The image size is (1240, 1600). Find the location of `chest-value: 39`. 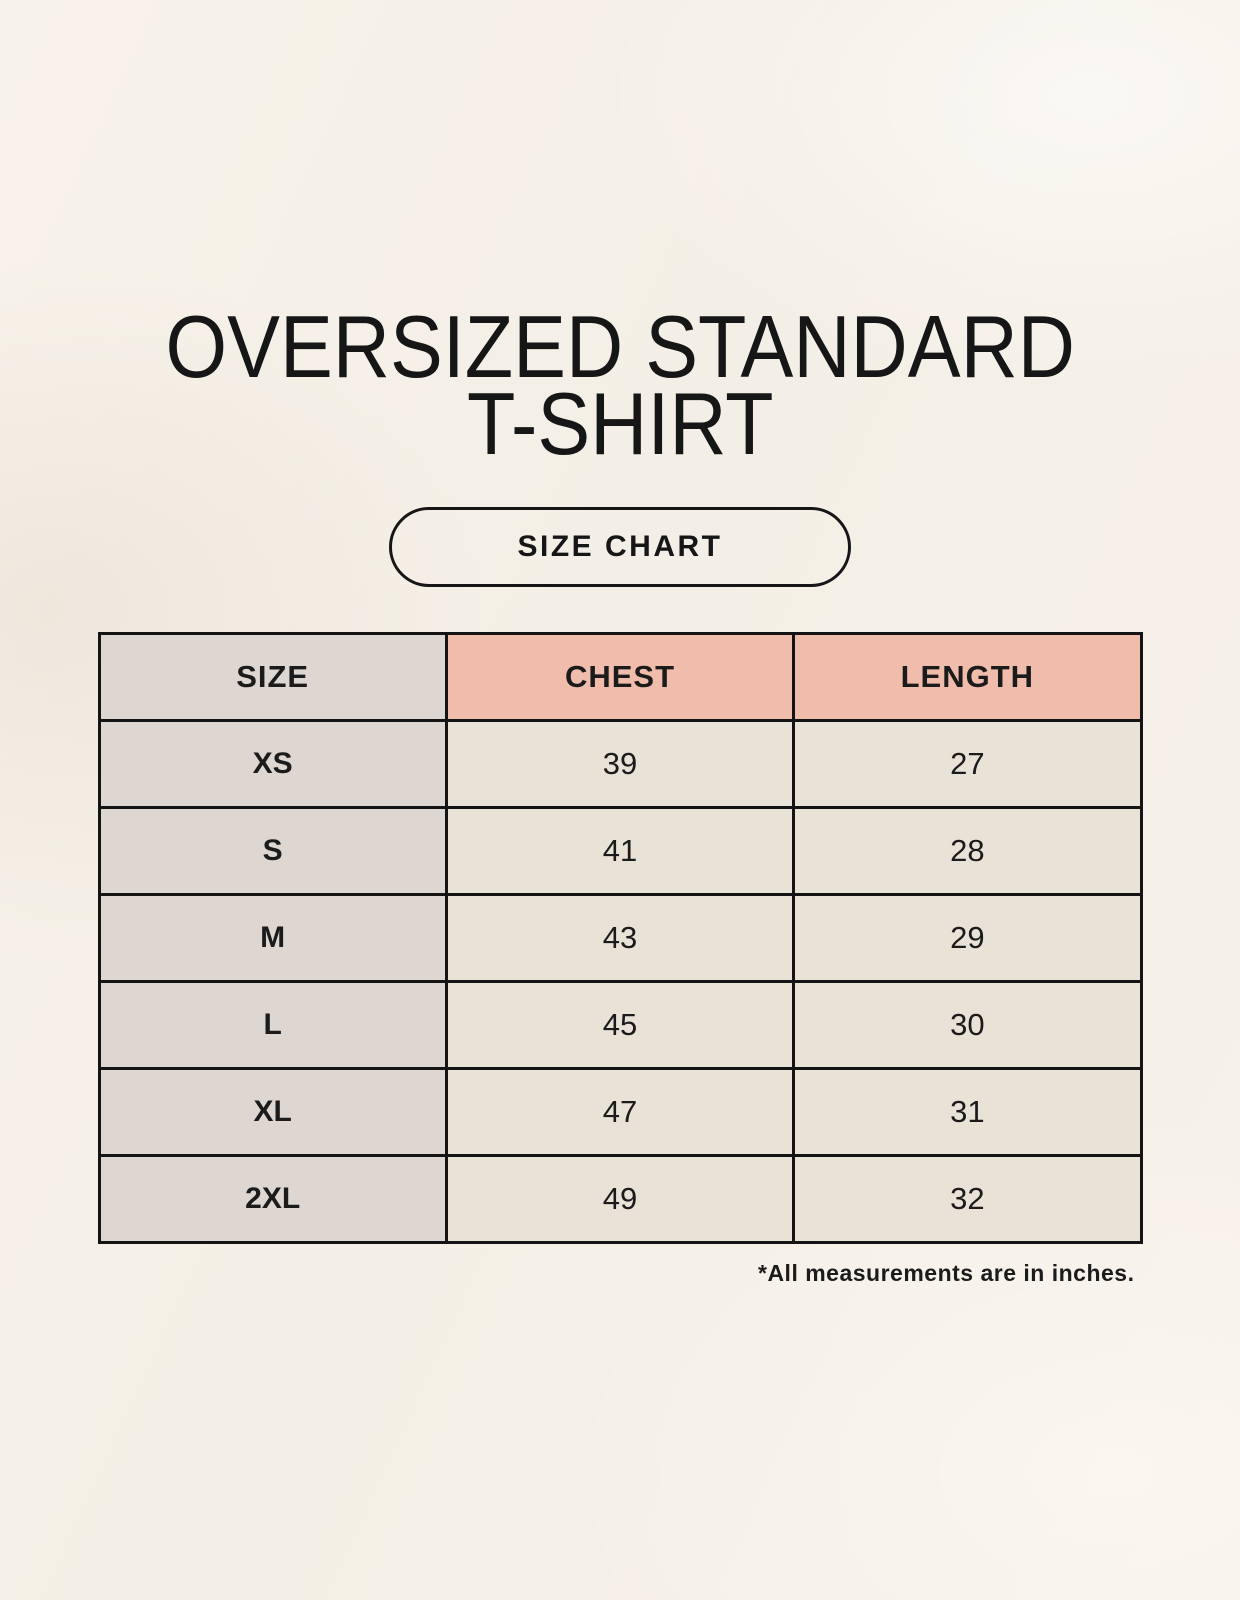

chest-value: 39 is located at coordinates (620, 763).